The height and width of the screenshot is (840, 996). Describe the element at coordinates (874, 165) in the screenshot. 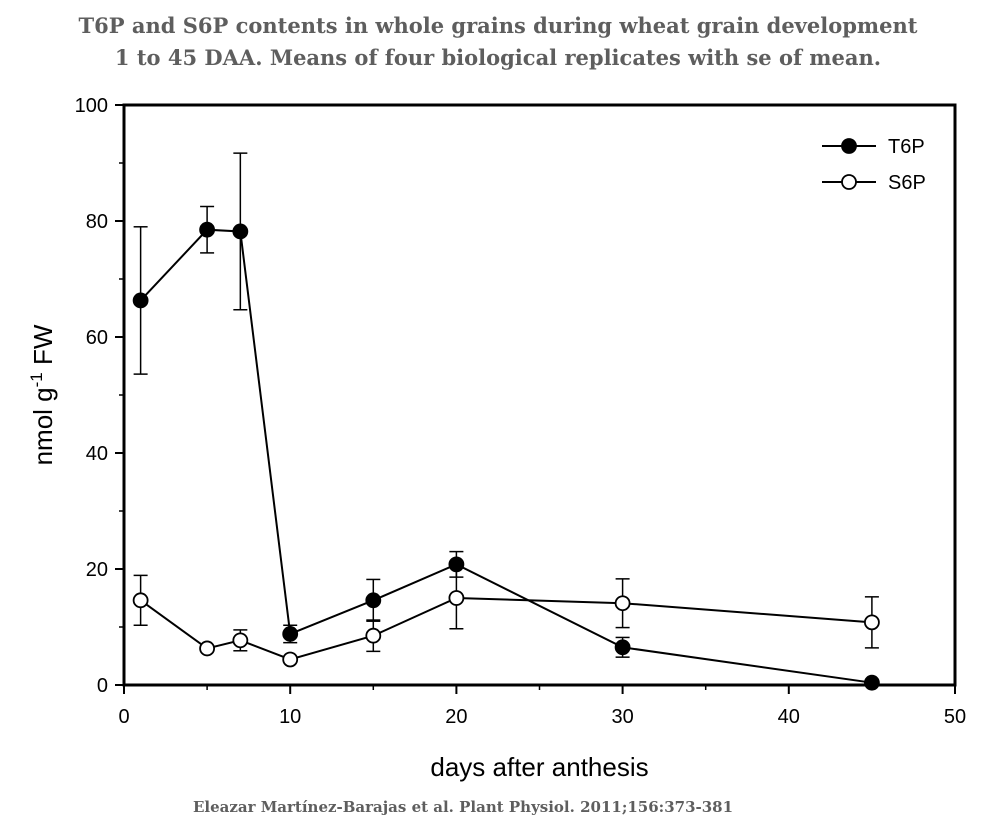

I see `legend: T6P S6P` at that location.